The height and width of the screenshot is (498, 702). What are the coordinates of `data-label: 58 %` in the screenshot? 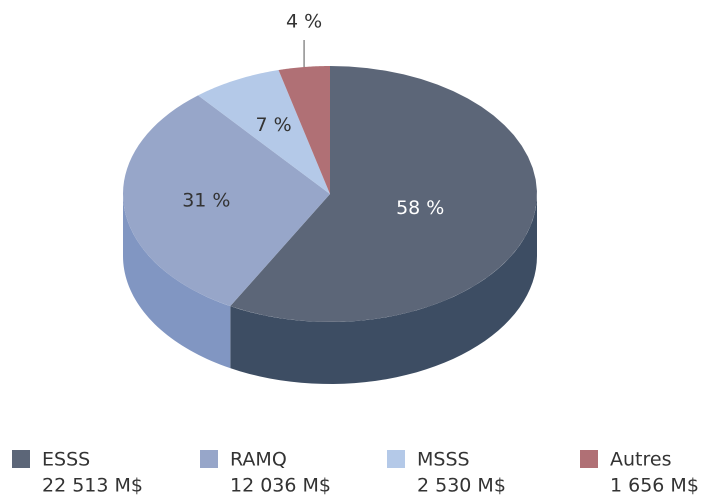 It's located at (420, 208).